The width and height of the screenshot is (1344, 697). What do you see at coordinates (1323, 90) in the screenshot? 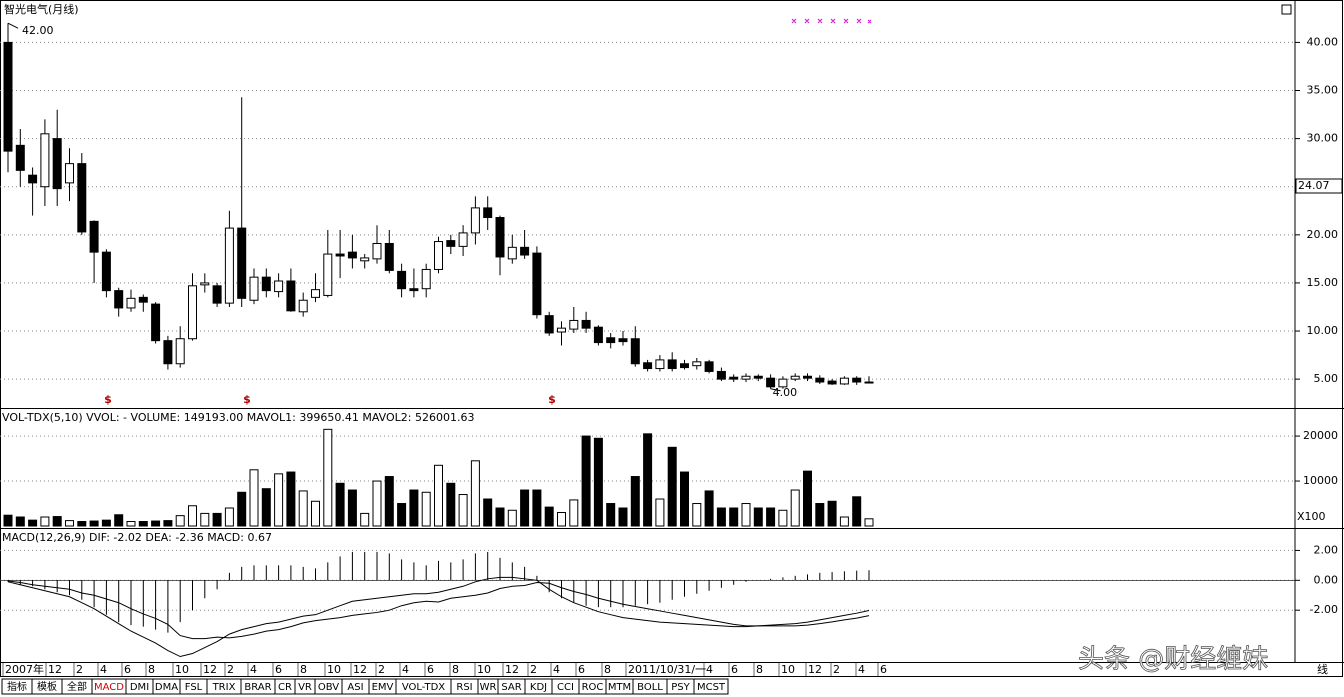
I see `y-tick-label: 35.00` at bounding box center [1323, 90].